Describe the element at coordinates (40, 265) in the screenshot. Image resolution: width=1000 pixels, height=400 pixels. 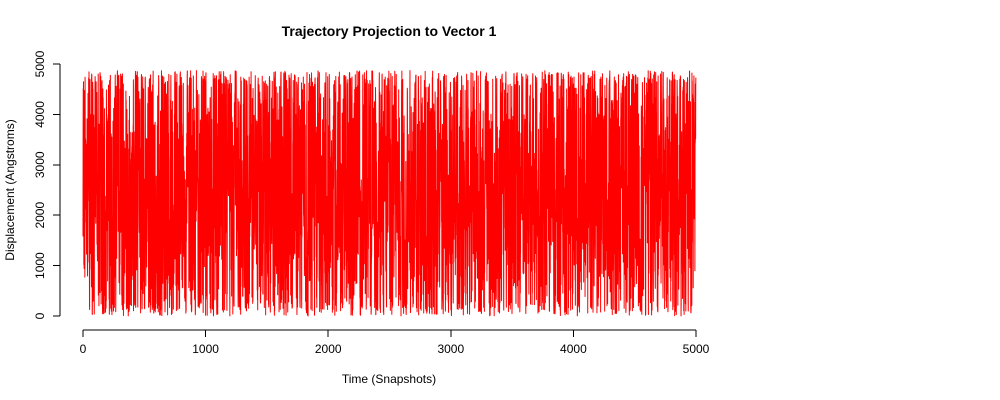
I see `y-tick-label: 1000` at that location.